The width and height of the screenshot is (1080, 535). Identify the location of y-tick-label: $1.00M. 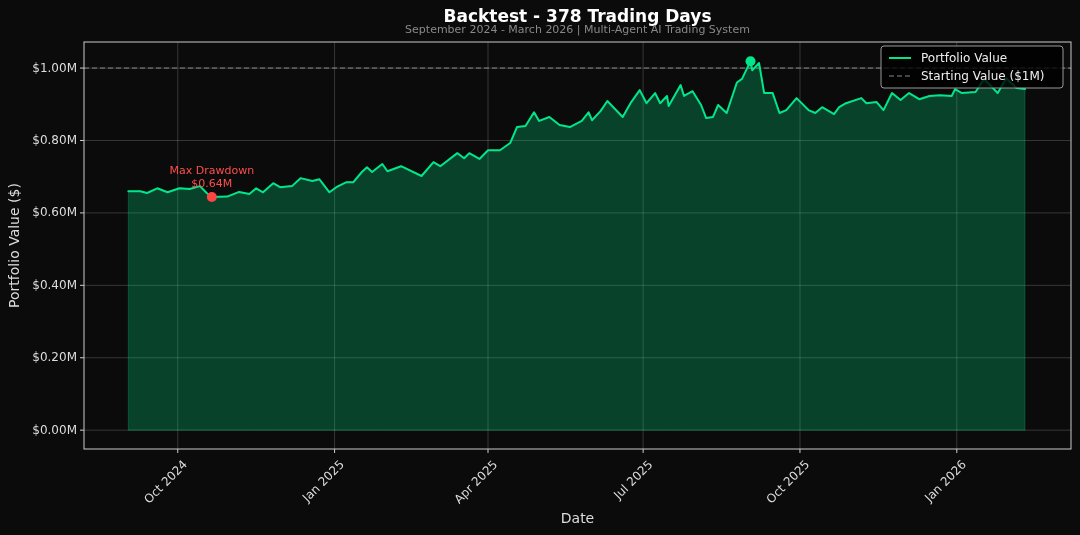
(54, 67).